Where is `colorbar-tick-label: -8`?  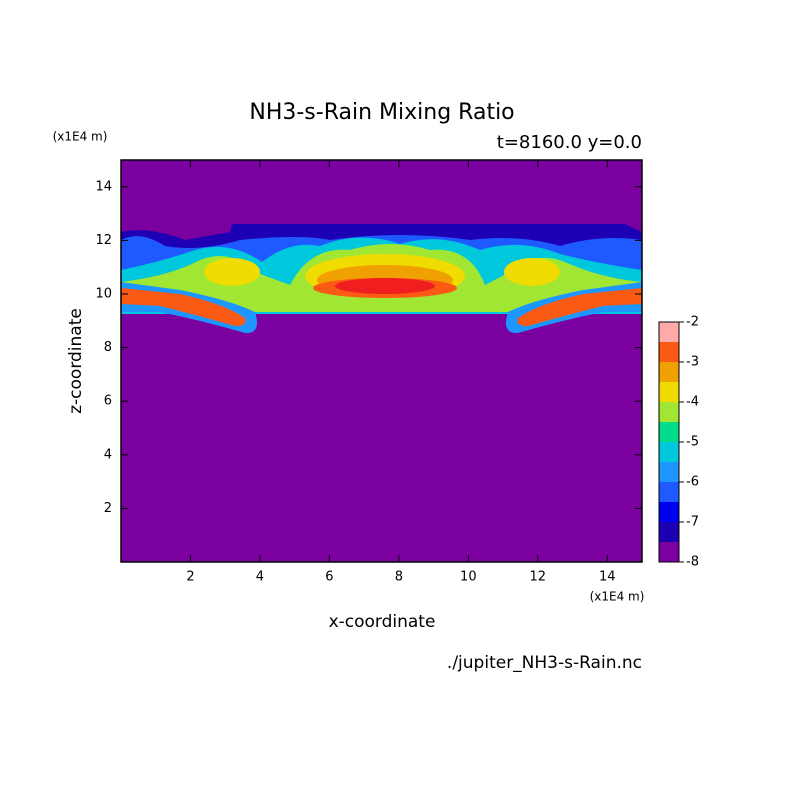
colorbar-tick-label: -8 is located at coordinates (692, 562).